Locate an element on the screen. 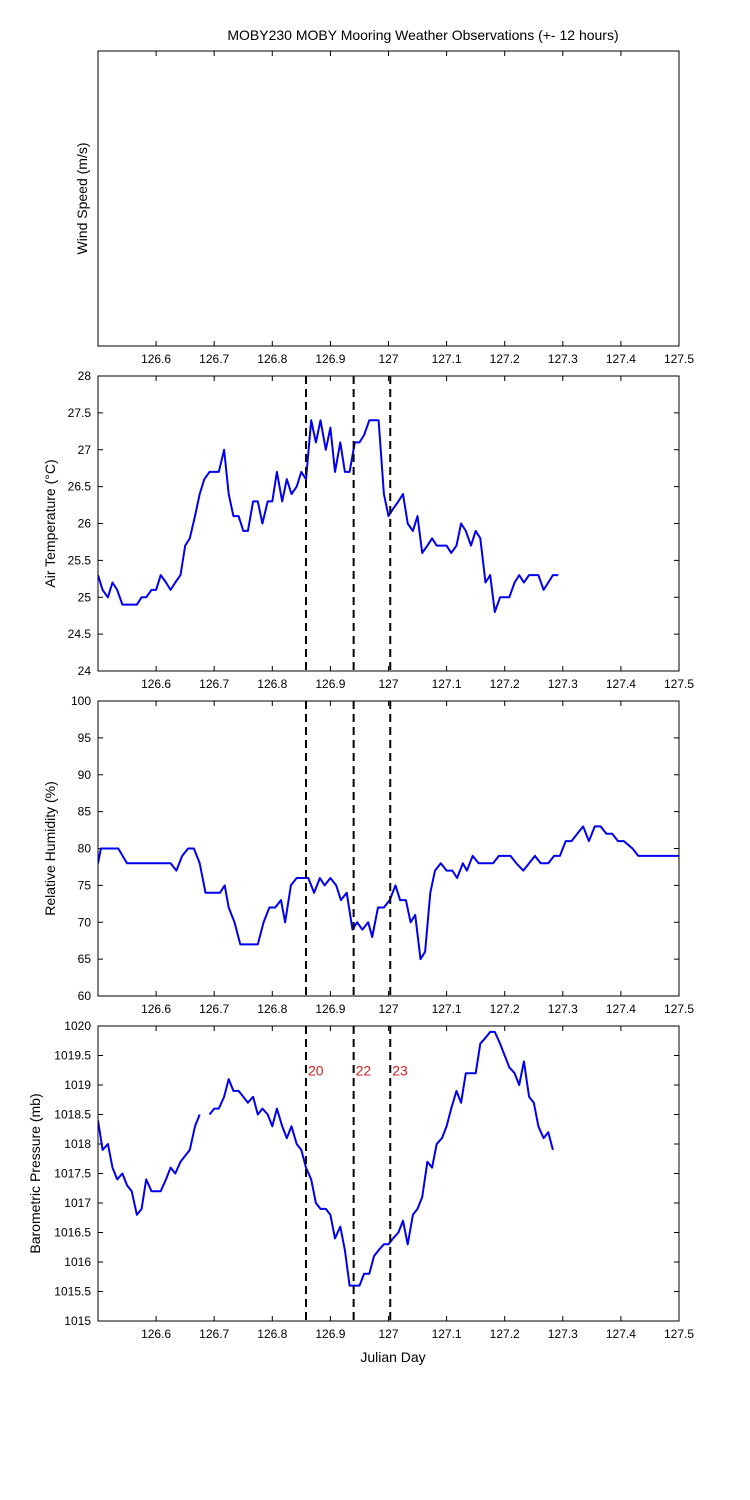 The width and height of the screenshot is (750, 1500). y-tick-label: 25.5 is located at coordinates (80, 560).